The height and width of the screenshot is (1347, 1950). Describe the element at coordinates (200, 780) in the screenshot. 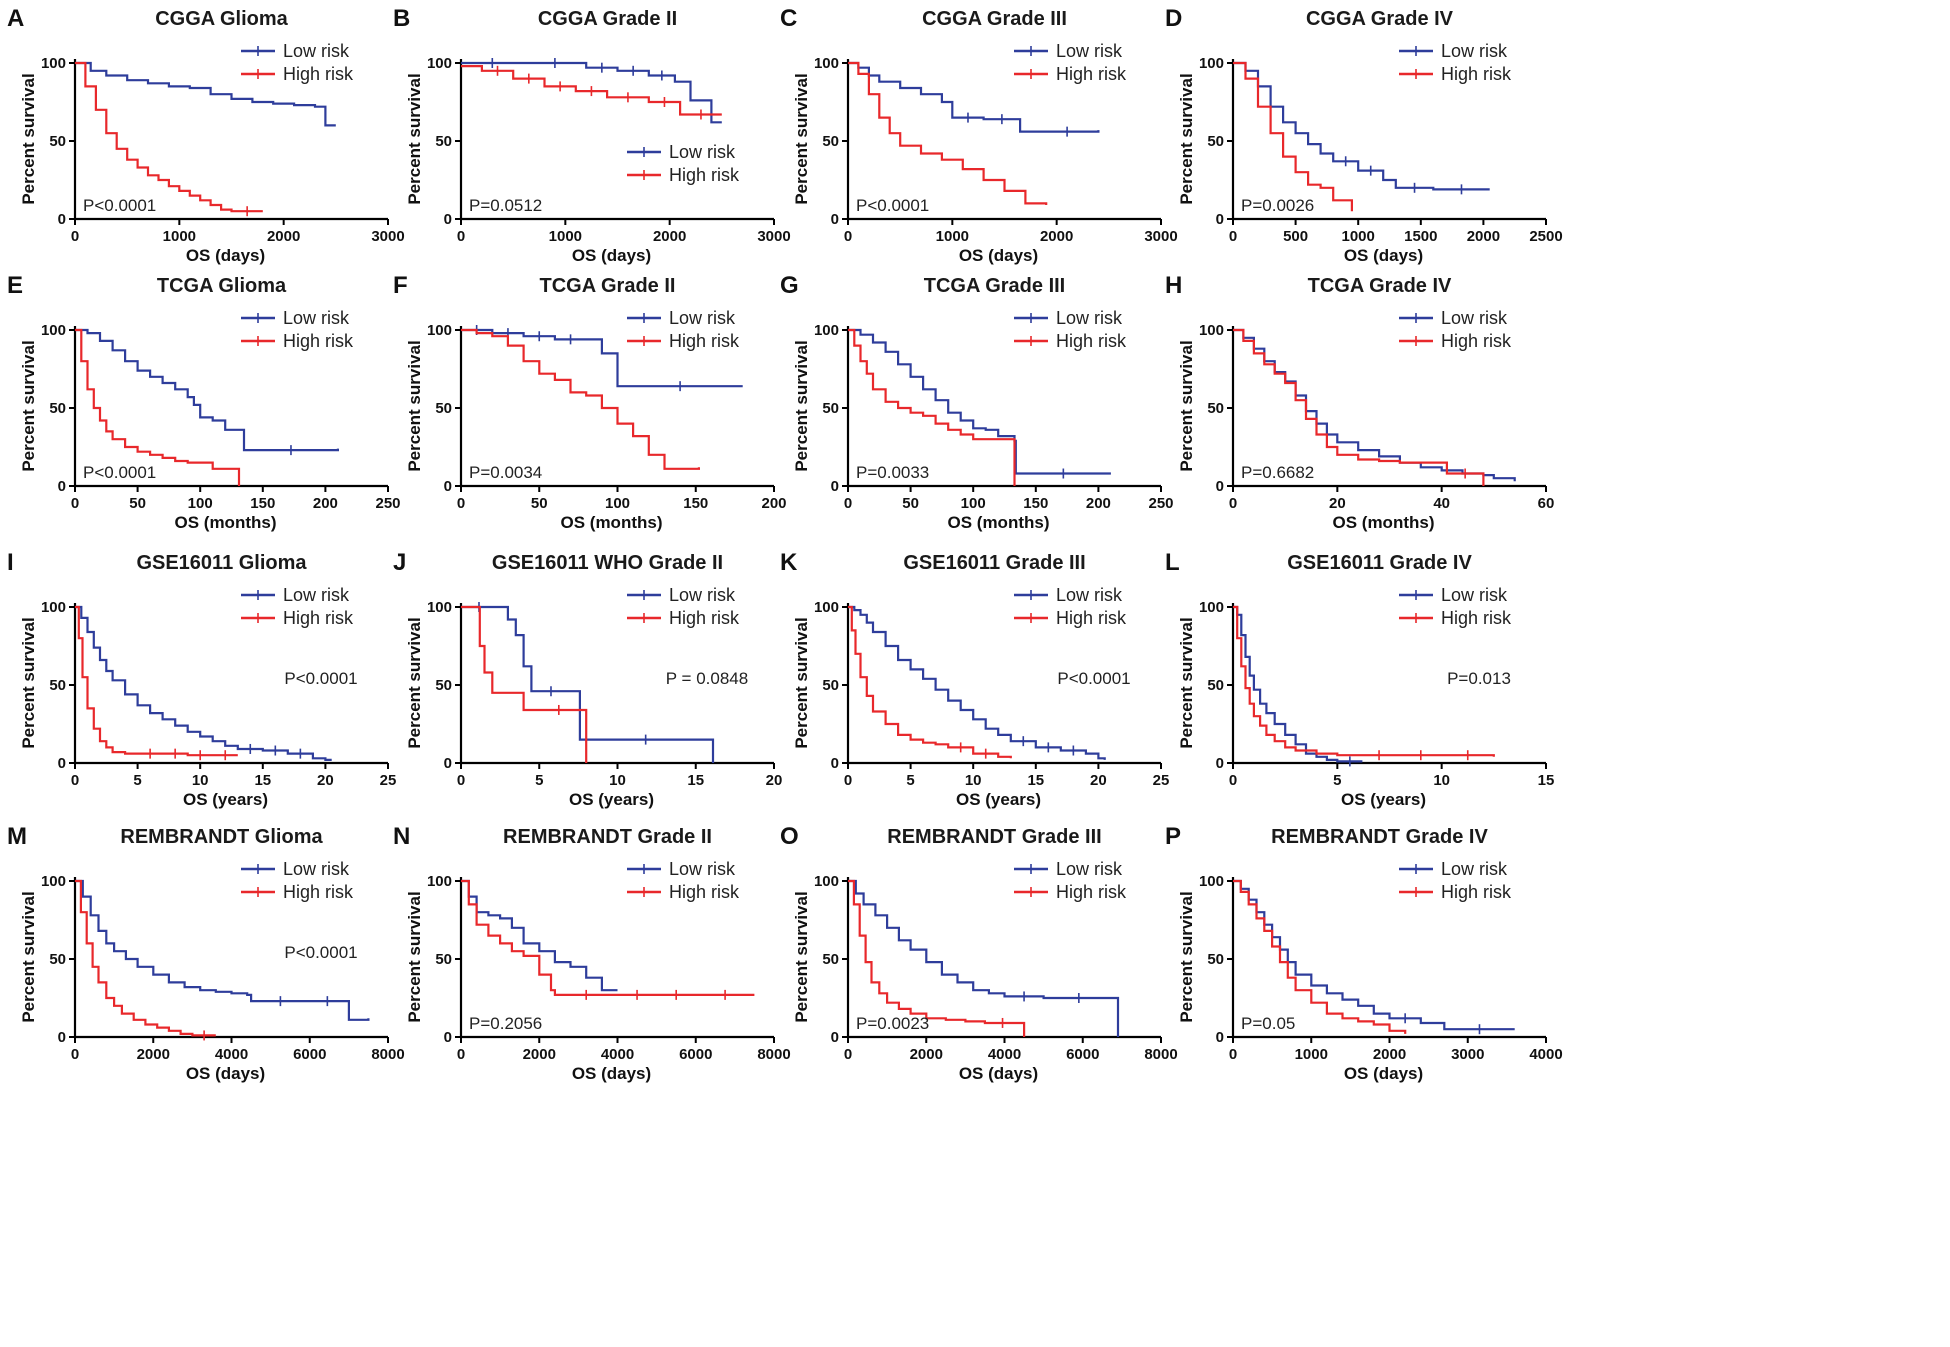

I see `x-tick-label: 10` at that location.